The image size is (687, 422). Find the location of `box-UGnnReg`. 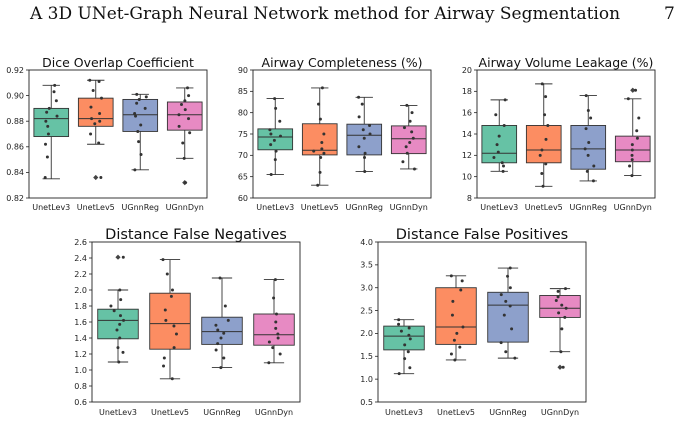

box-UGnnReg is located at coordinates (588, 147).